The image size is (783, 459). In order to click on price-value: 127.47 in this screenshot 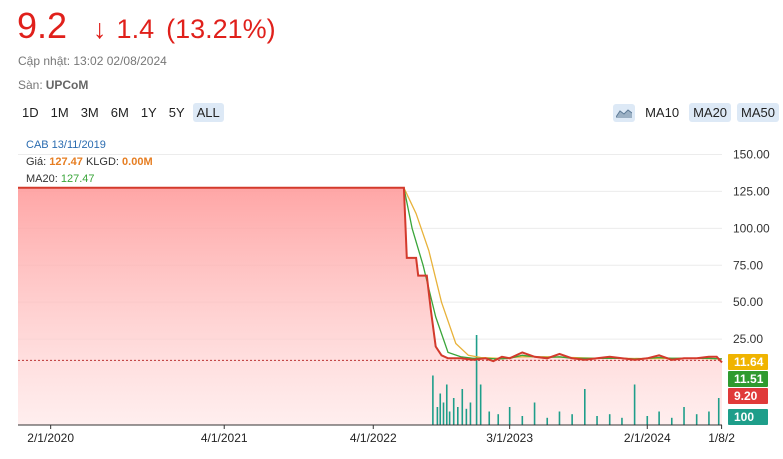, I will do `click(66, 162)`.